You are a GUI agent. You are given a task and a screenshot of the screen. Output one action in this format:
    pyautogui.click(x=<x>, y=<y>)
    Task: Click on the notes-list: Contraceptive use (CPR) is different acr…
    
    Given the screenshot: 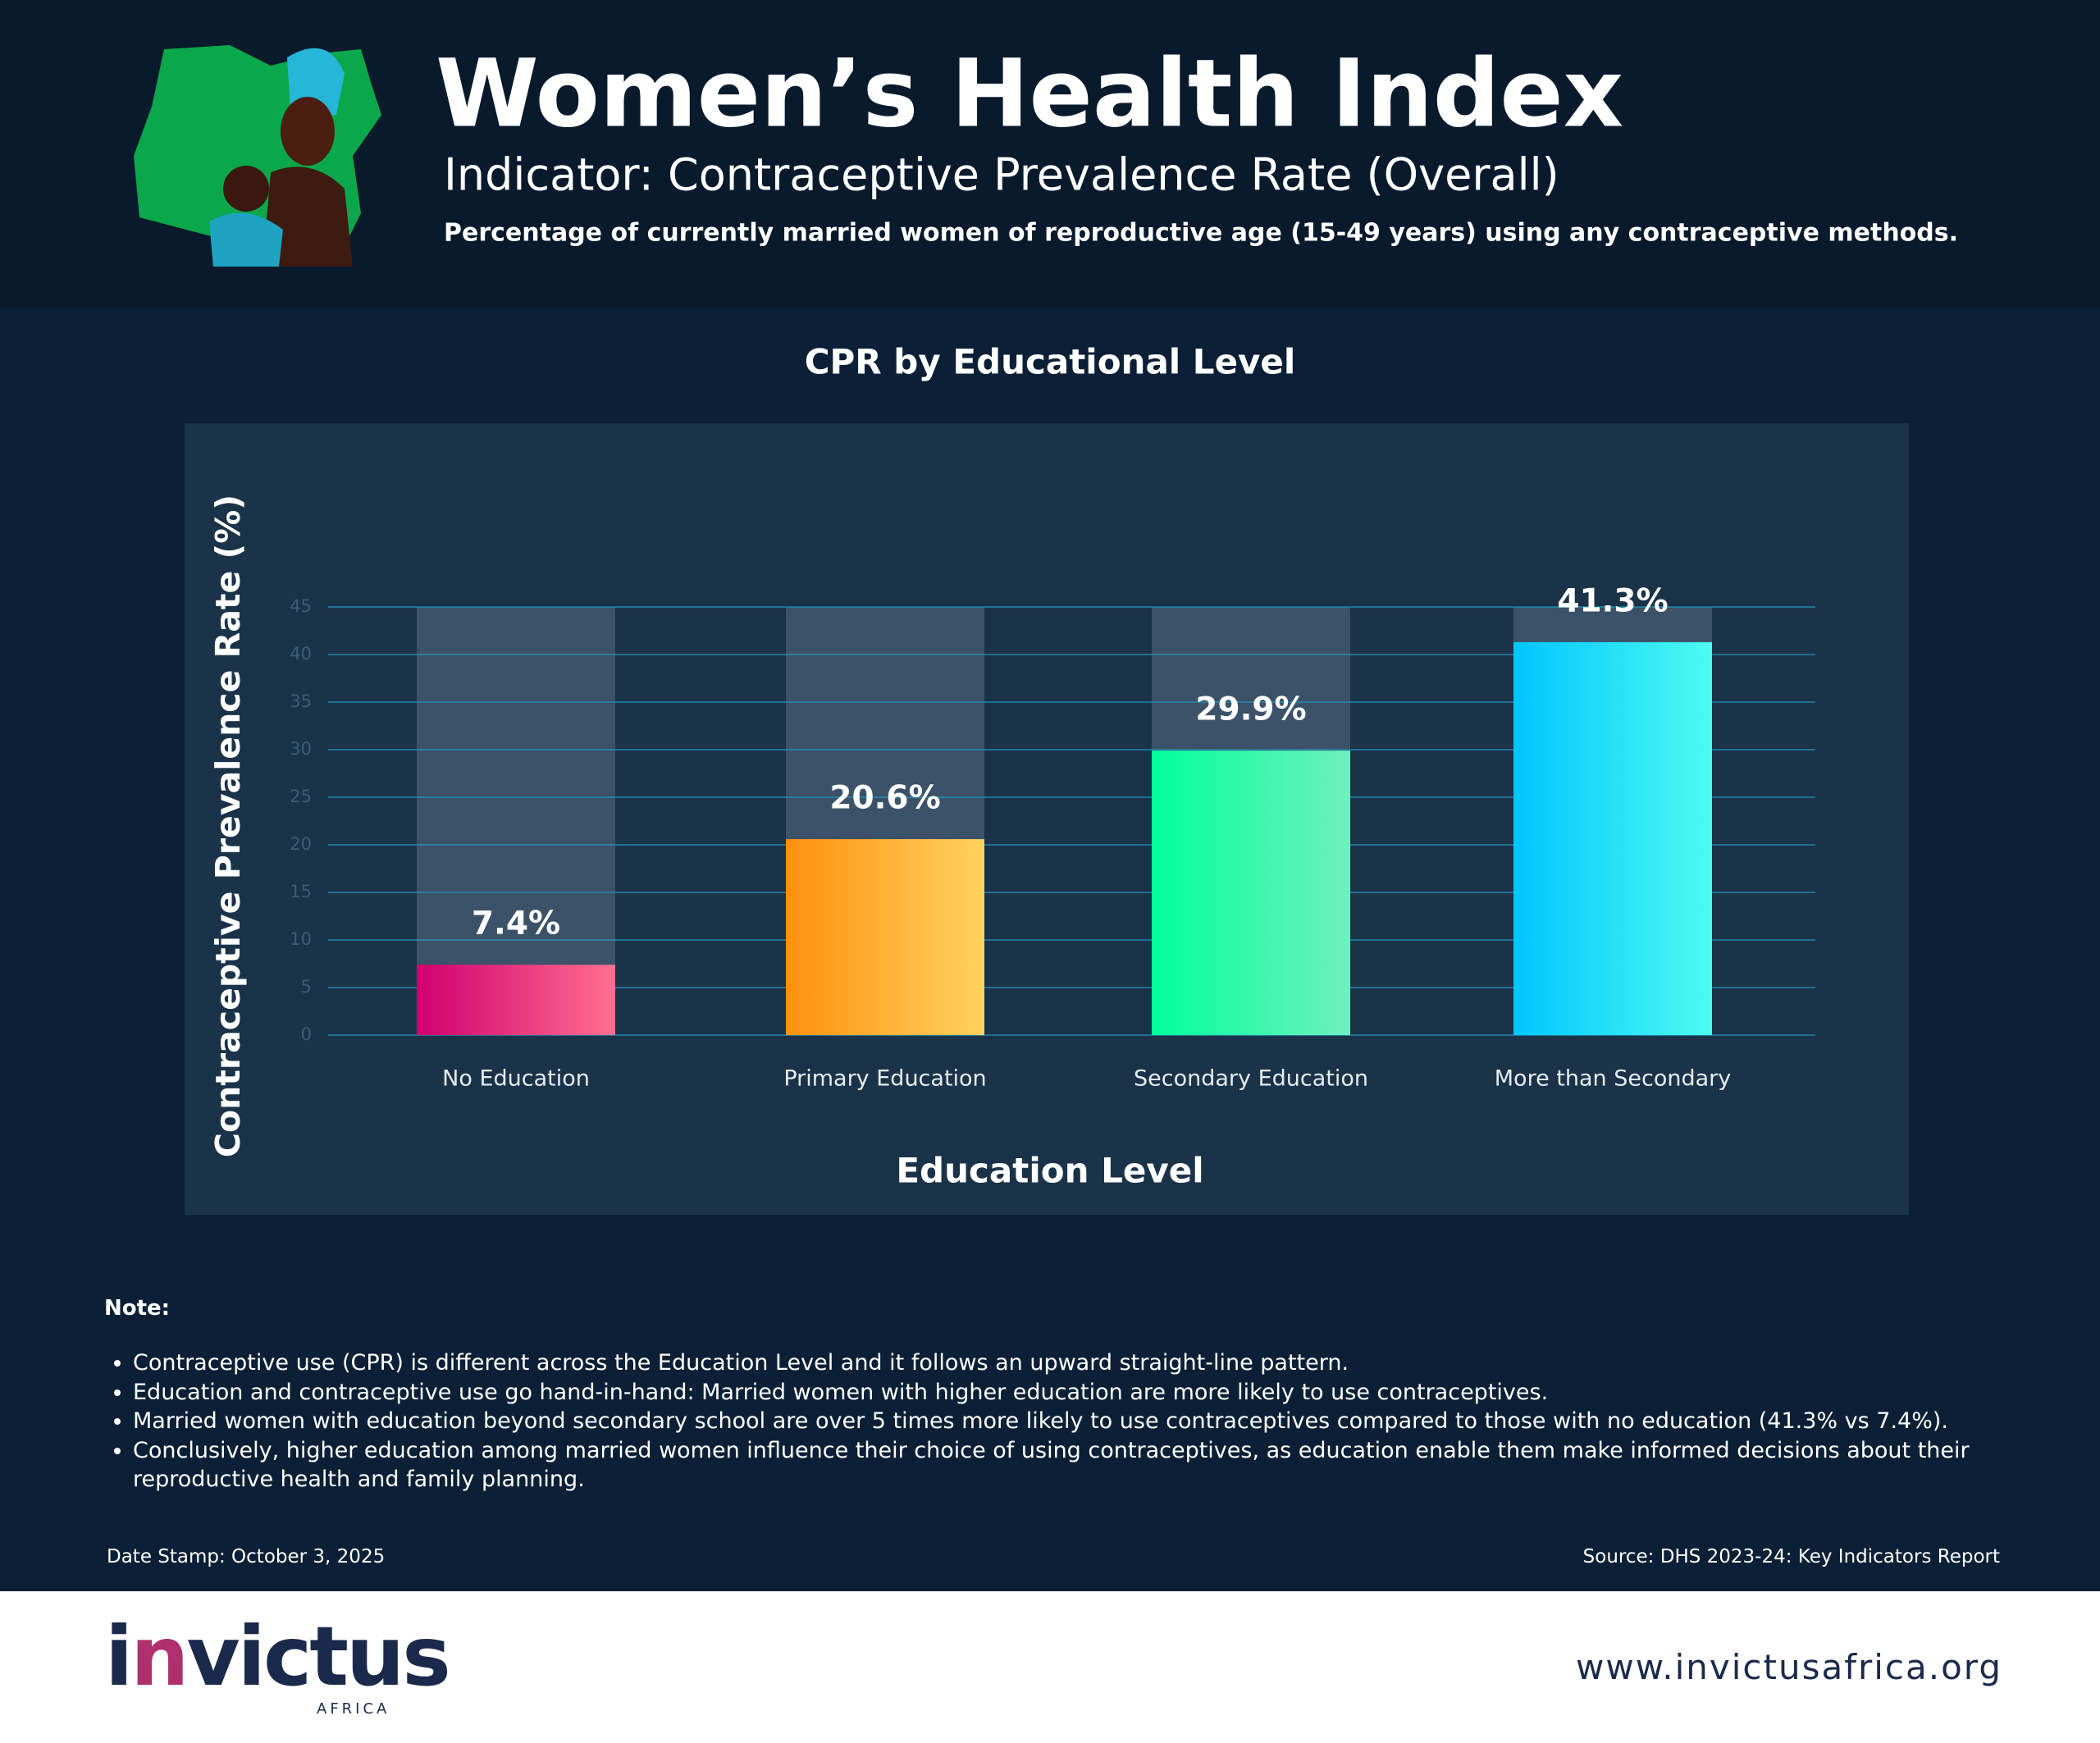 What is the action you would take?
    pyautogui.click(x=1056, y=1421)
    